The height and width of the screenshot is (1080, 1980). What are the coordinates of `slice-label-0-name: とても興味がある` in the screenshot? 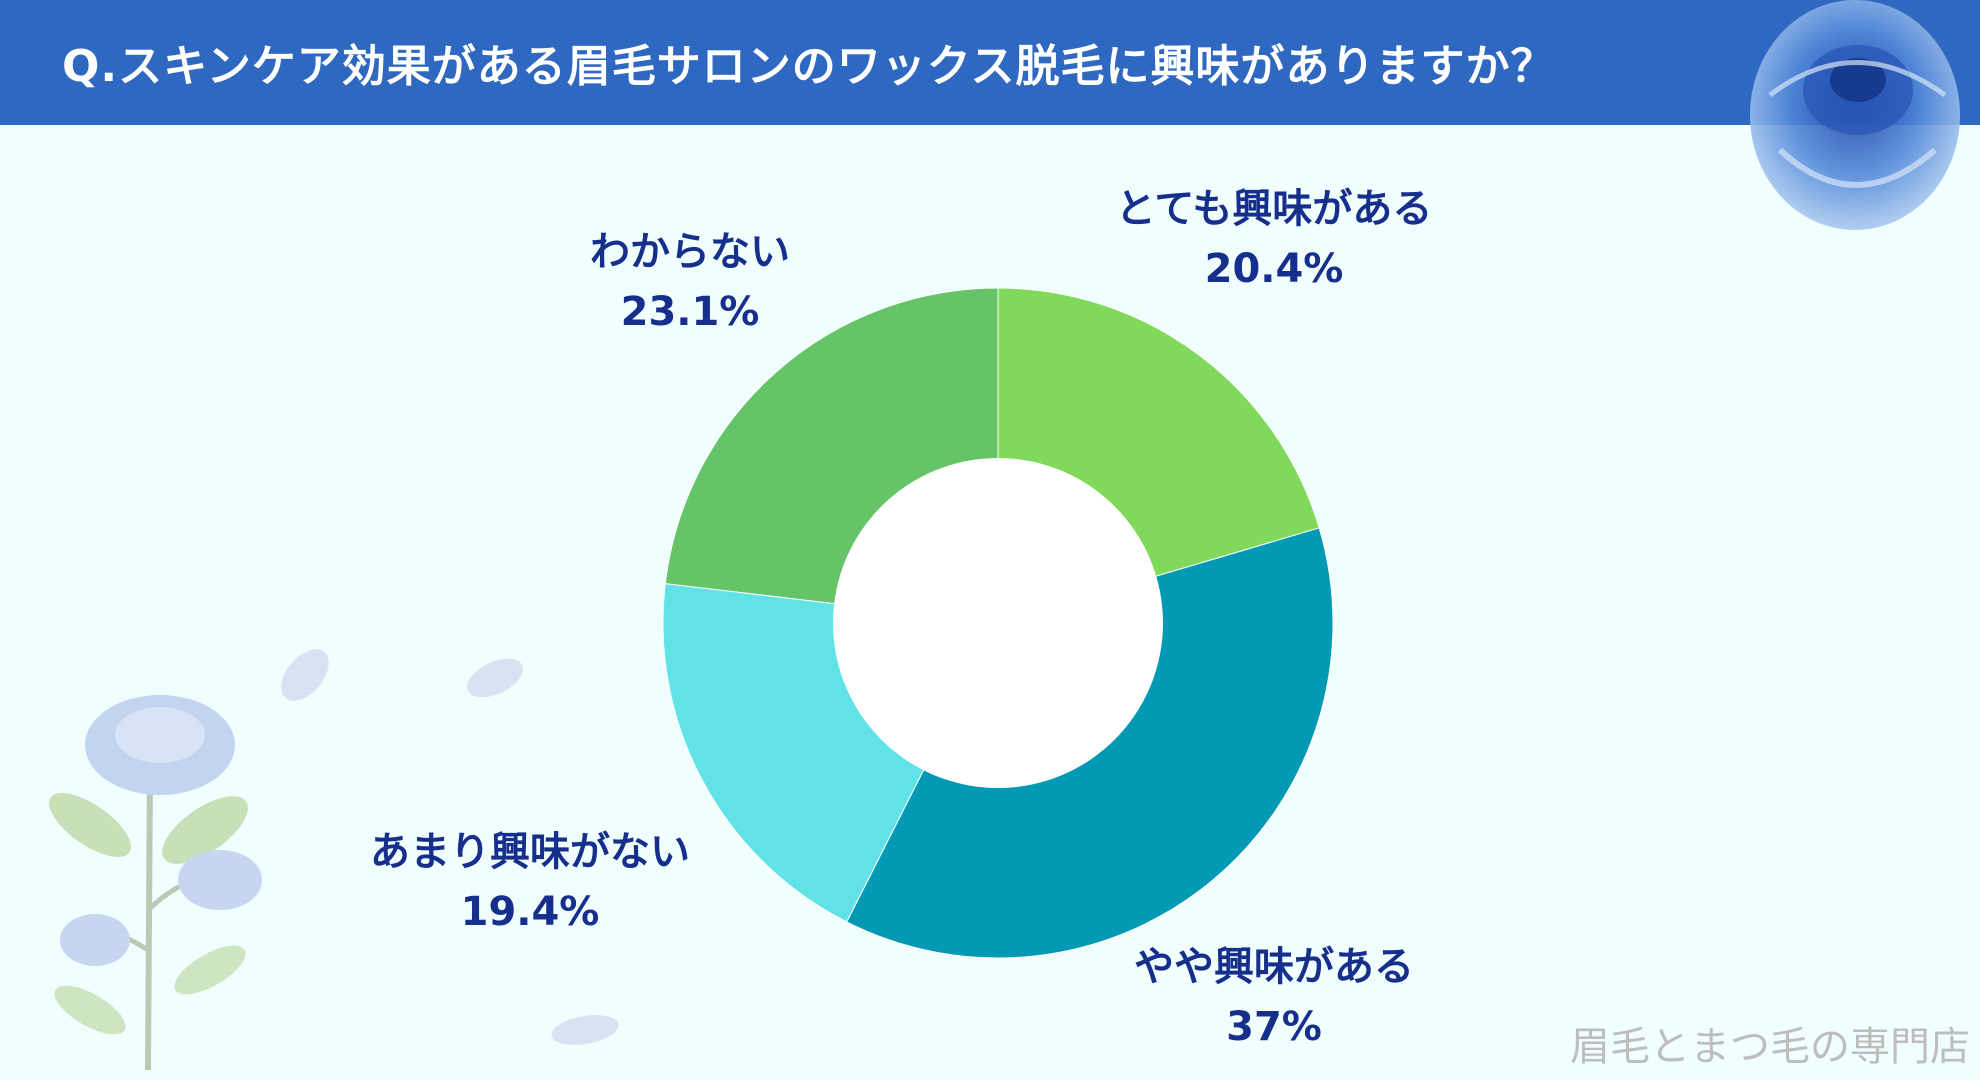 It's located at (1274, 209).